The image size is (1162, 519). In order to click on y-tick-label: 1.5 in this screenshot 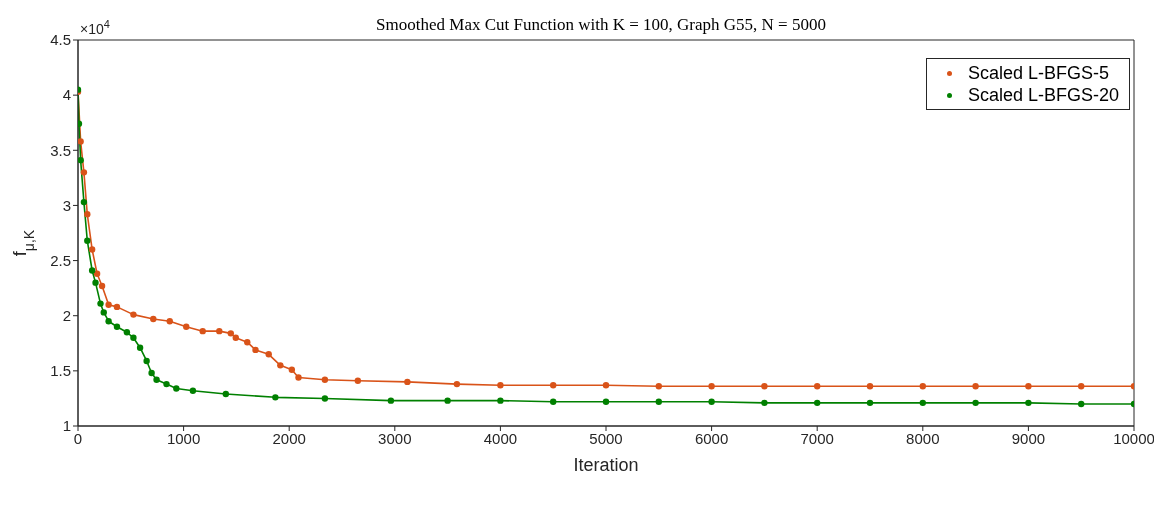, I will do `click(60, 371)`.